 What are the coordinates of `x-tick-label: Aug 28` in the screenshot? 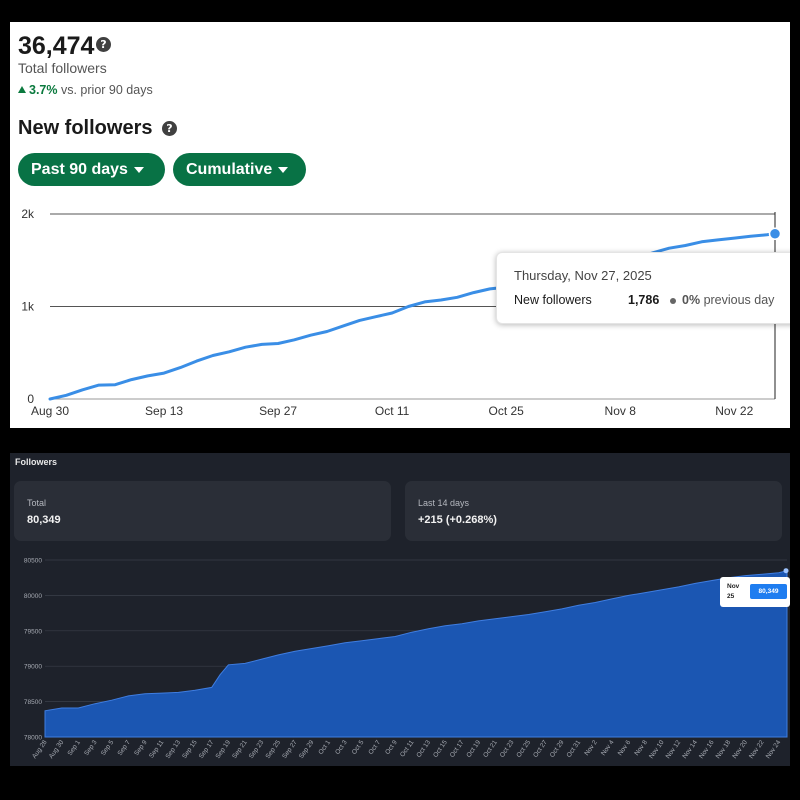 It's located at (40, 749).